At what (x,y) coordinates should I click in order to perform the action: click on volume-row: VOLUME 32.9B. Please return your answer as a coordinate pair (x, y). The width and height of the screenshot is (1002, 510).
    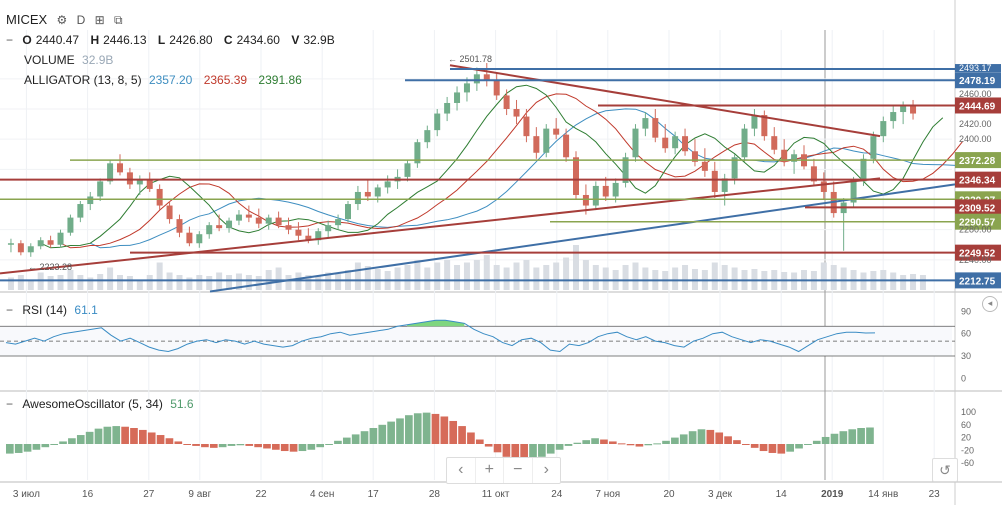
    Looking at the image, I should click on (72, 60).